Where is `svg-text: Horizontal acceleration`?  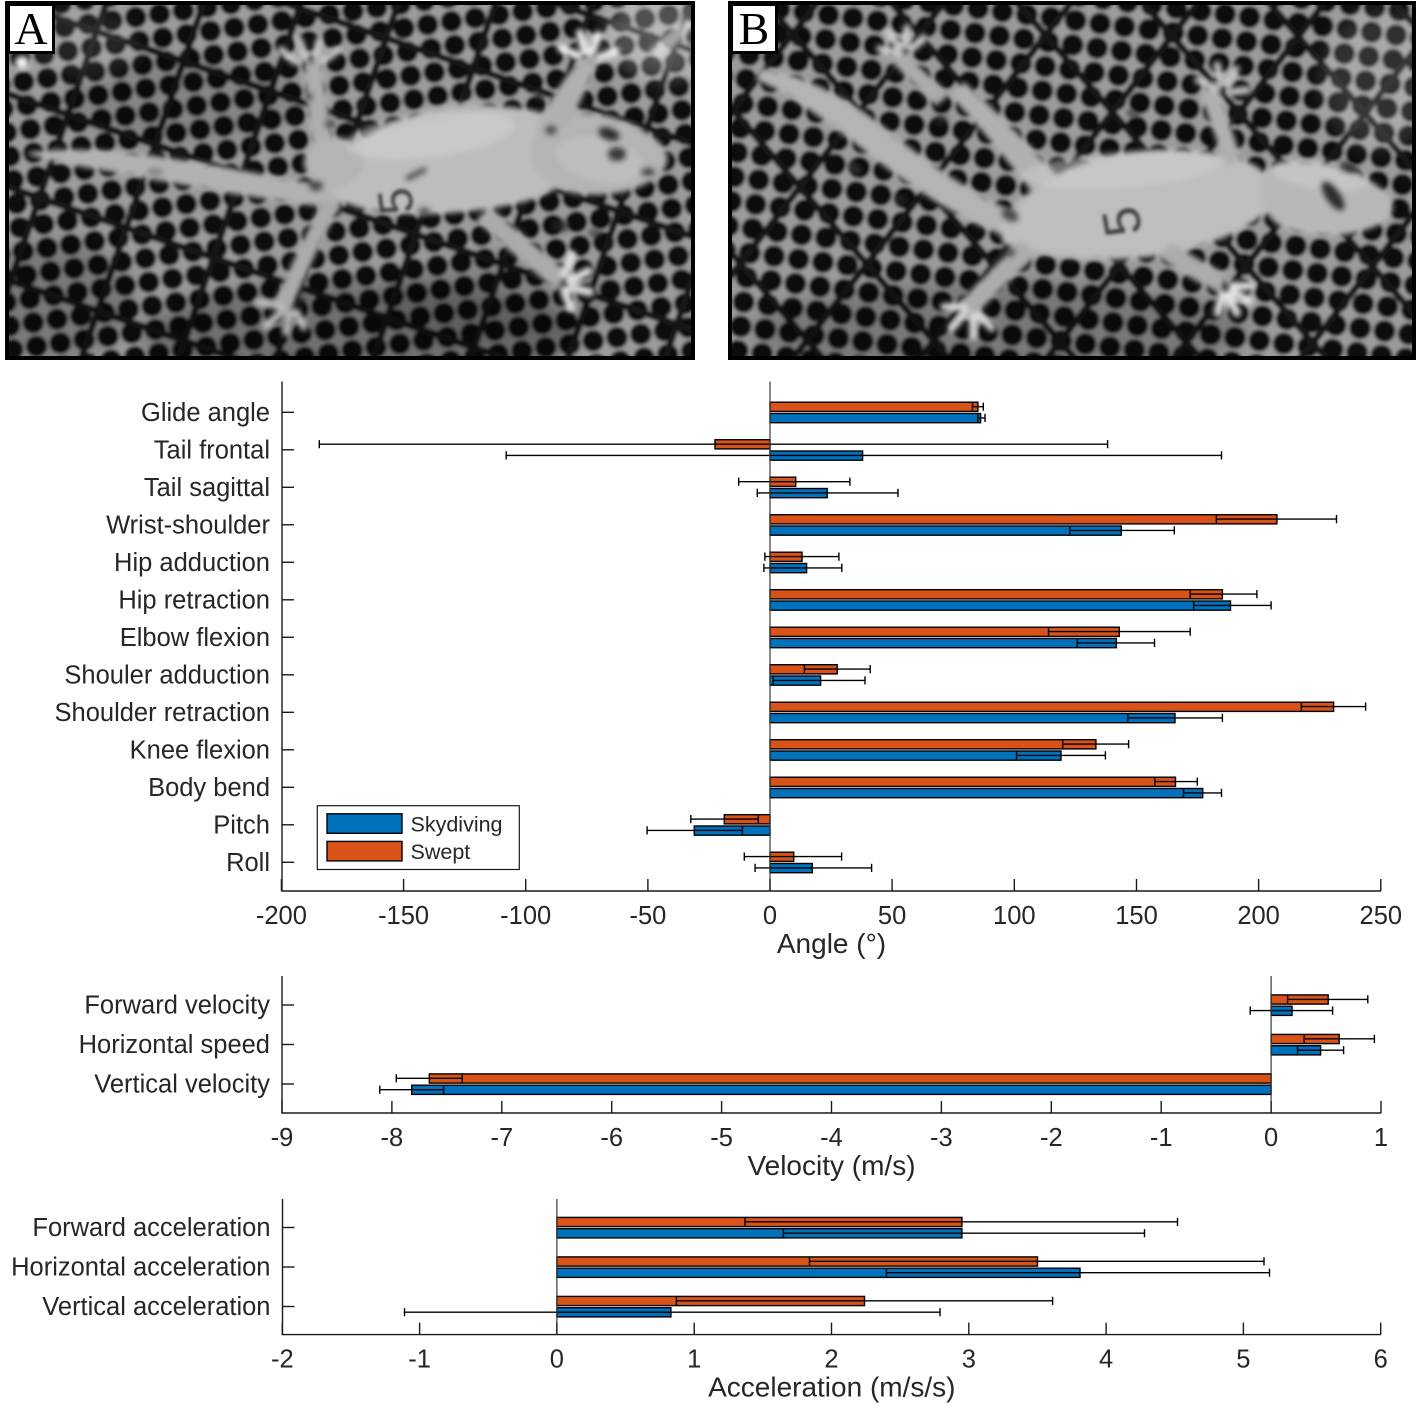 svg-text: Horizontal acceleration is located at coordinates (140, 1268).